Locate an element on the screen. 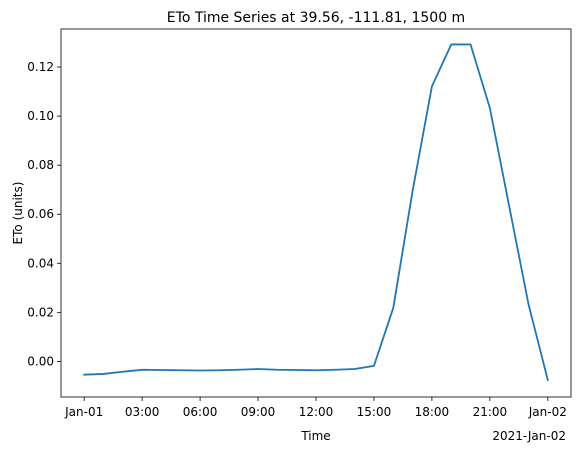  x-tick-label: 18:00 is located at coordinates (432, 412).